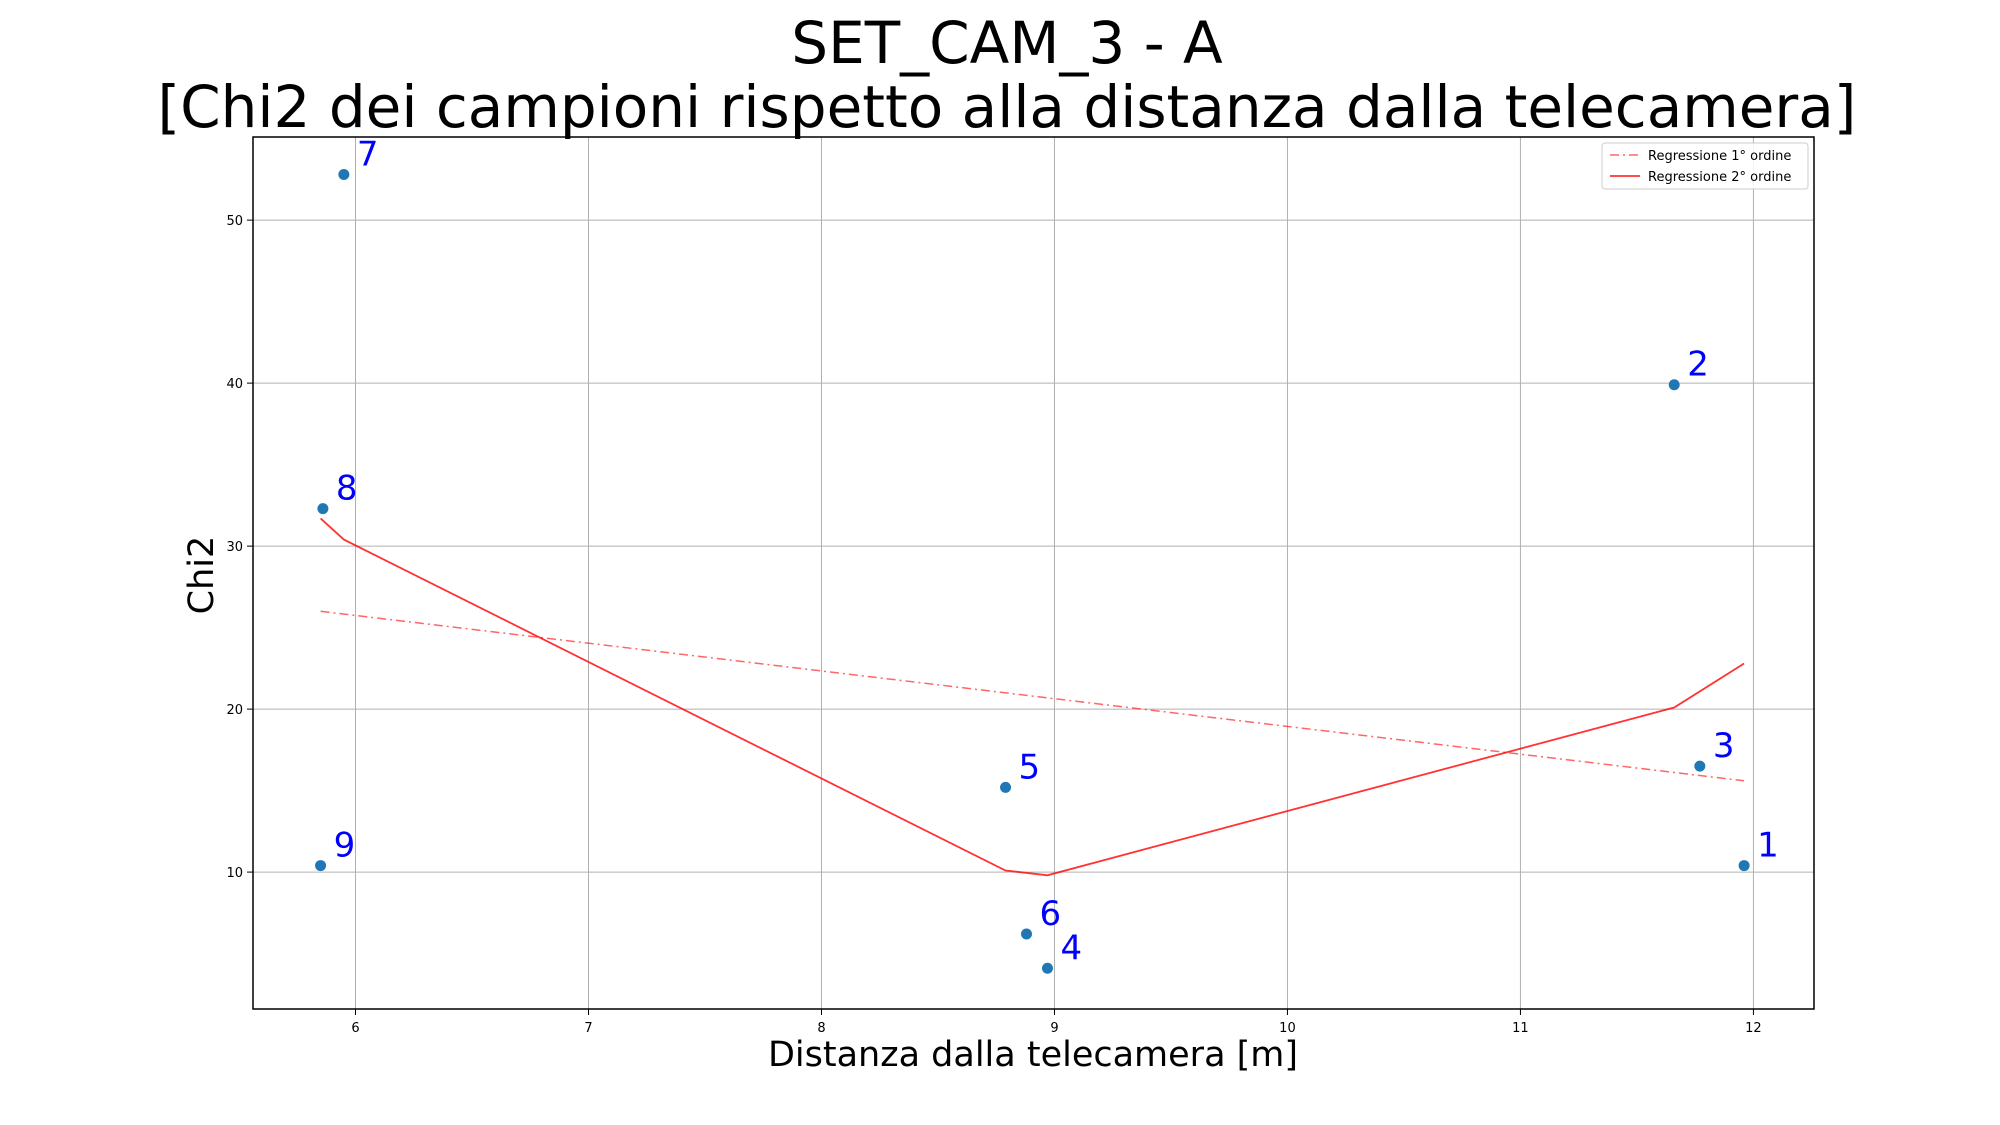 The image size is (2000, 1125). I want to click on legend-label-regression-2: Regressione 2° ordine, so click(1719, 177).